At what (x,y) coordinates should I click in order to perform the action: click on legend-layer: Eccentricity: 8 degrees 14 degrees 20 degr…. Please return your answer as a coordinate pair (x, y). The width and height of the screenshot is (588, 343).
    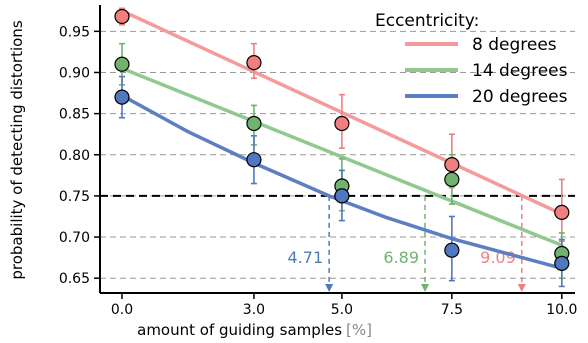
    Looking at the image, I should click on (471, 59).